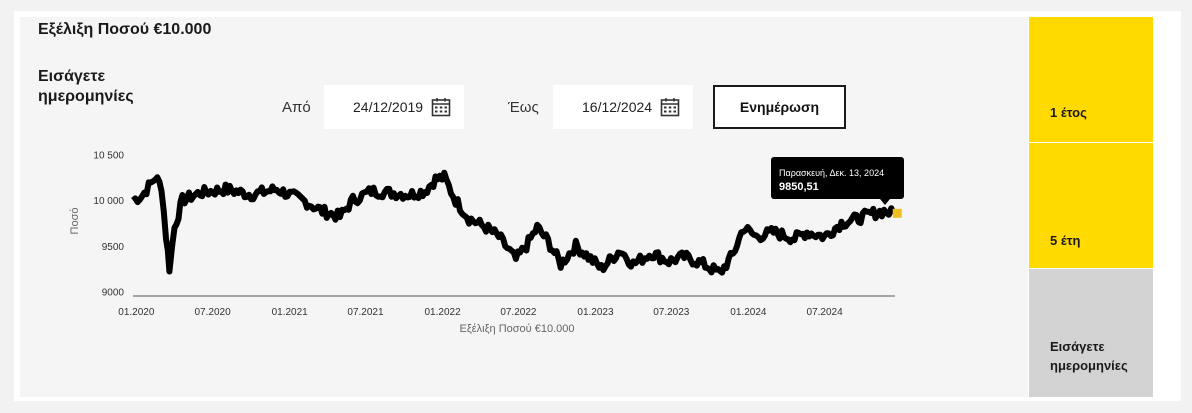 The width and height of the screenshot is (1192, 413). What do you see at coordinates (1091, 333) in the screenshot?
I see `tab-custom-dates: Εισάγετε ημερομηνίες` at bounding box center [1091, 333].